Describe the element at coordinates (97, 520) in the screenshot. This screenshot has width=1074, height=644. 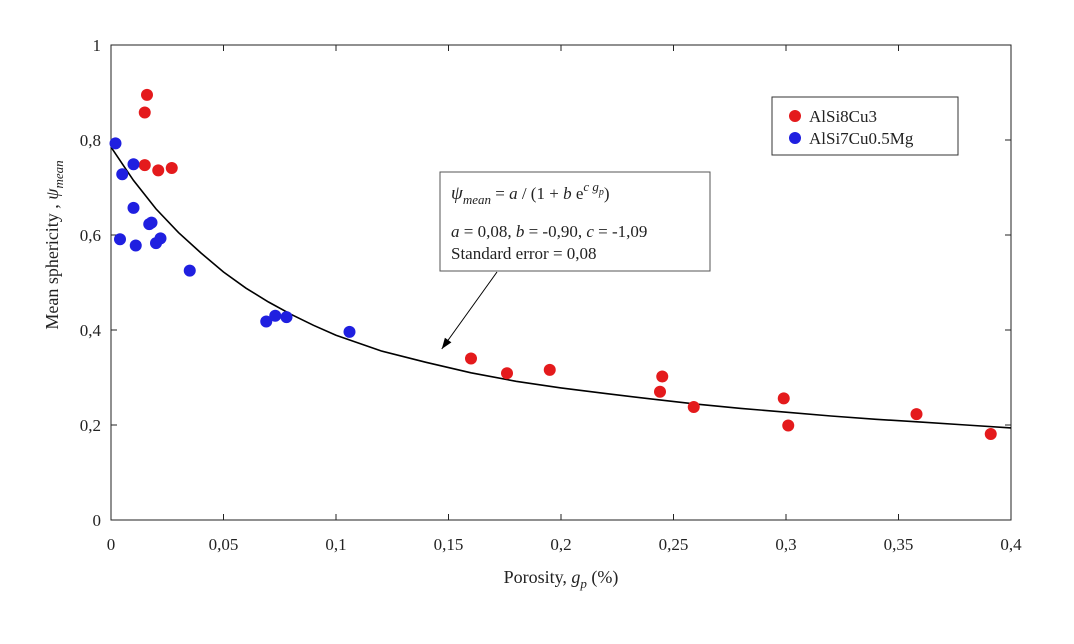
I see `y-tick-label: 0` at that location.